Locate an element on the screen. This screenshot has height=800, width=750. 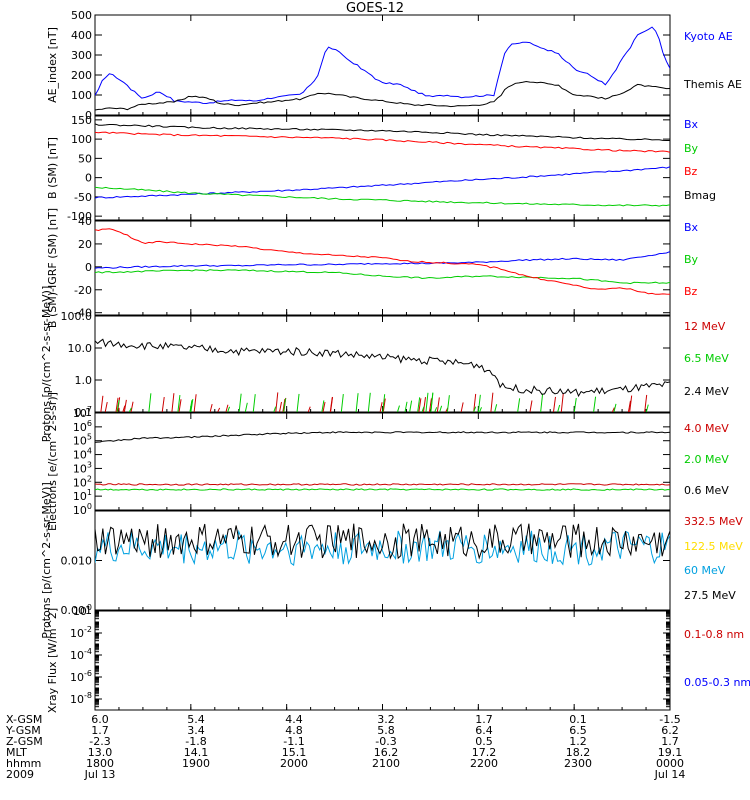
ephemeris-label: Z-GSM is located at coordinates (24, 741).